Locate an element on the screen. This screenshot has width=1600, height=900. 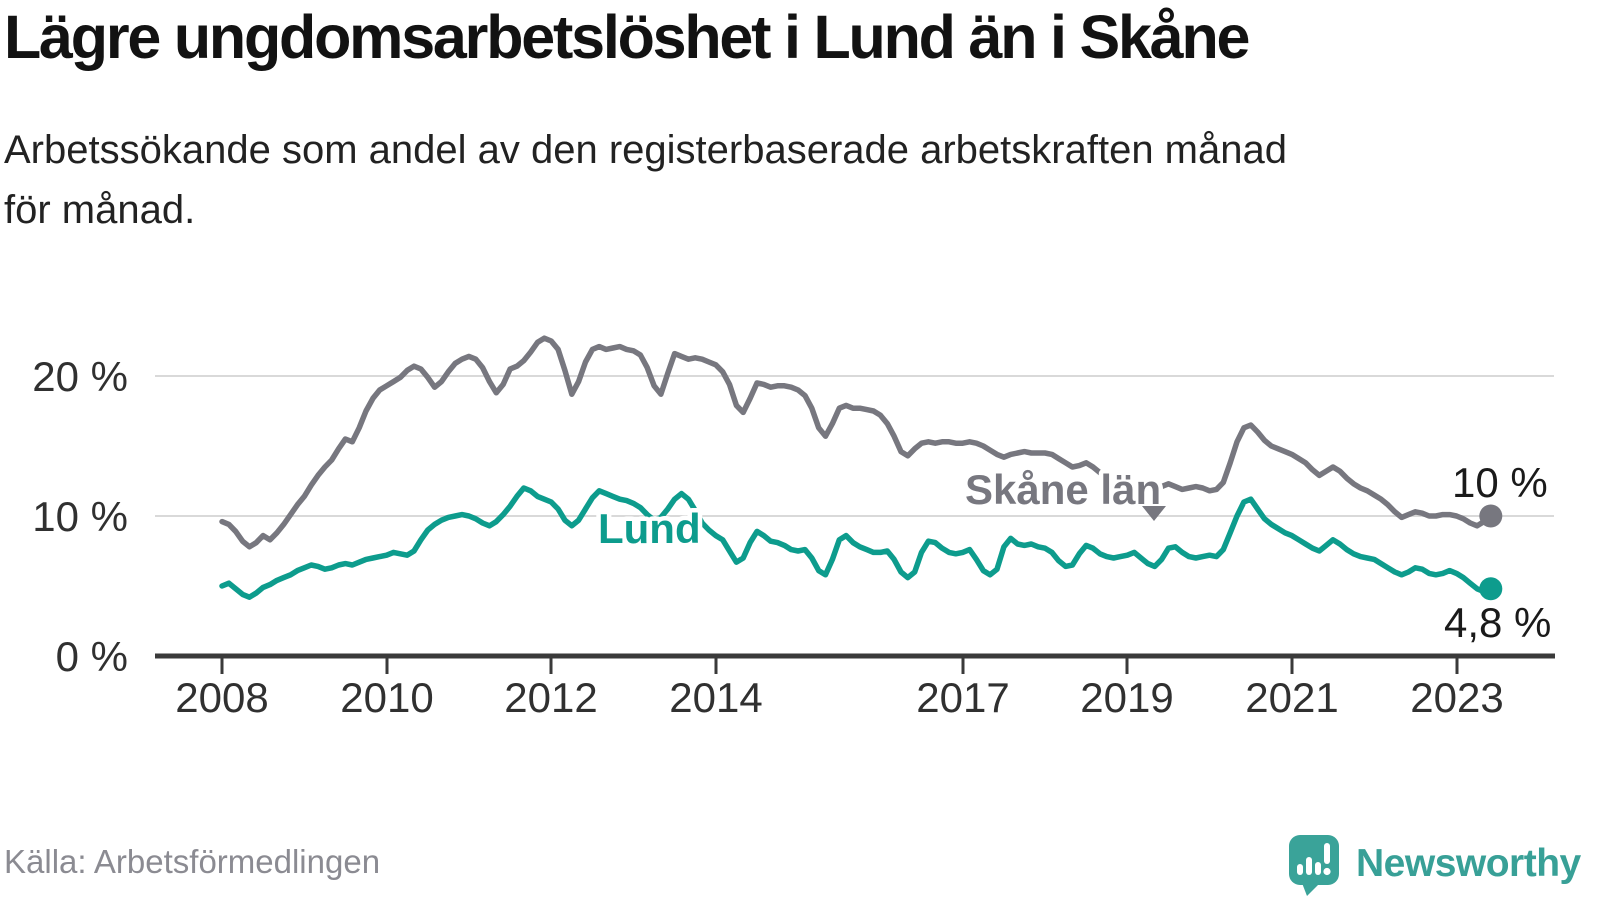
end-label-lund: 4,8 % is located at coordinates (1497, 622).